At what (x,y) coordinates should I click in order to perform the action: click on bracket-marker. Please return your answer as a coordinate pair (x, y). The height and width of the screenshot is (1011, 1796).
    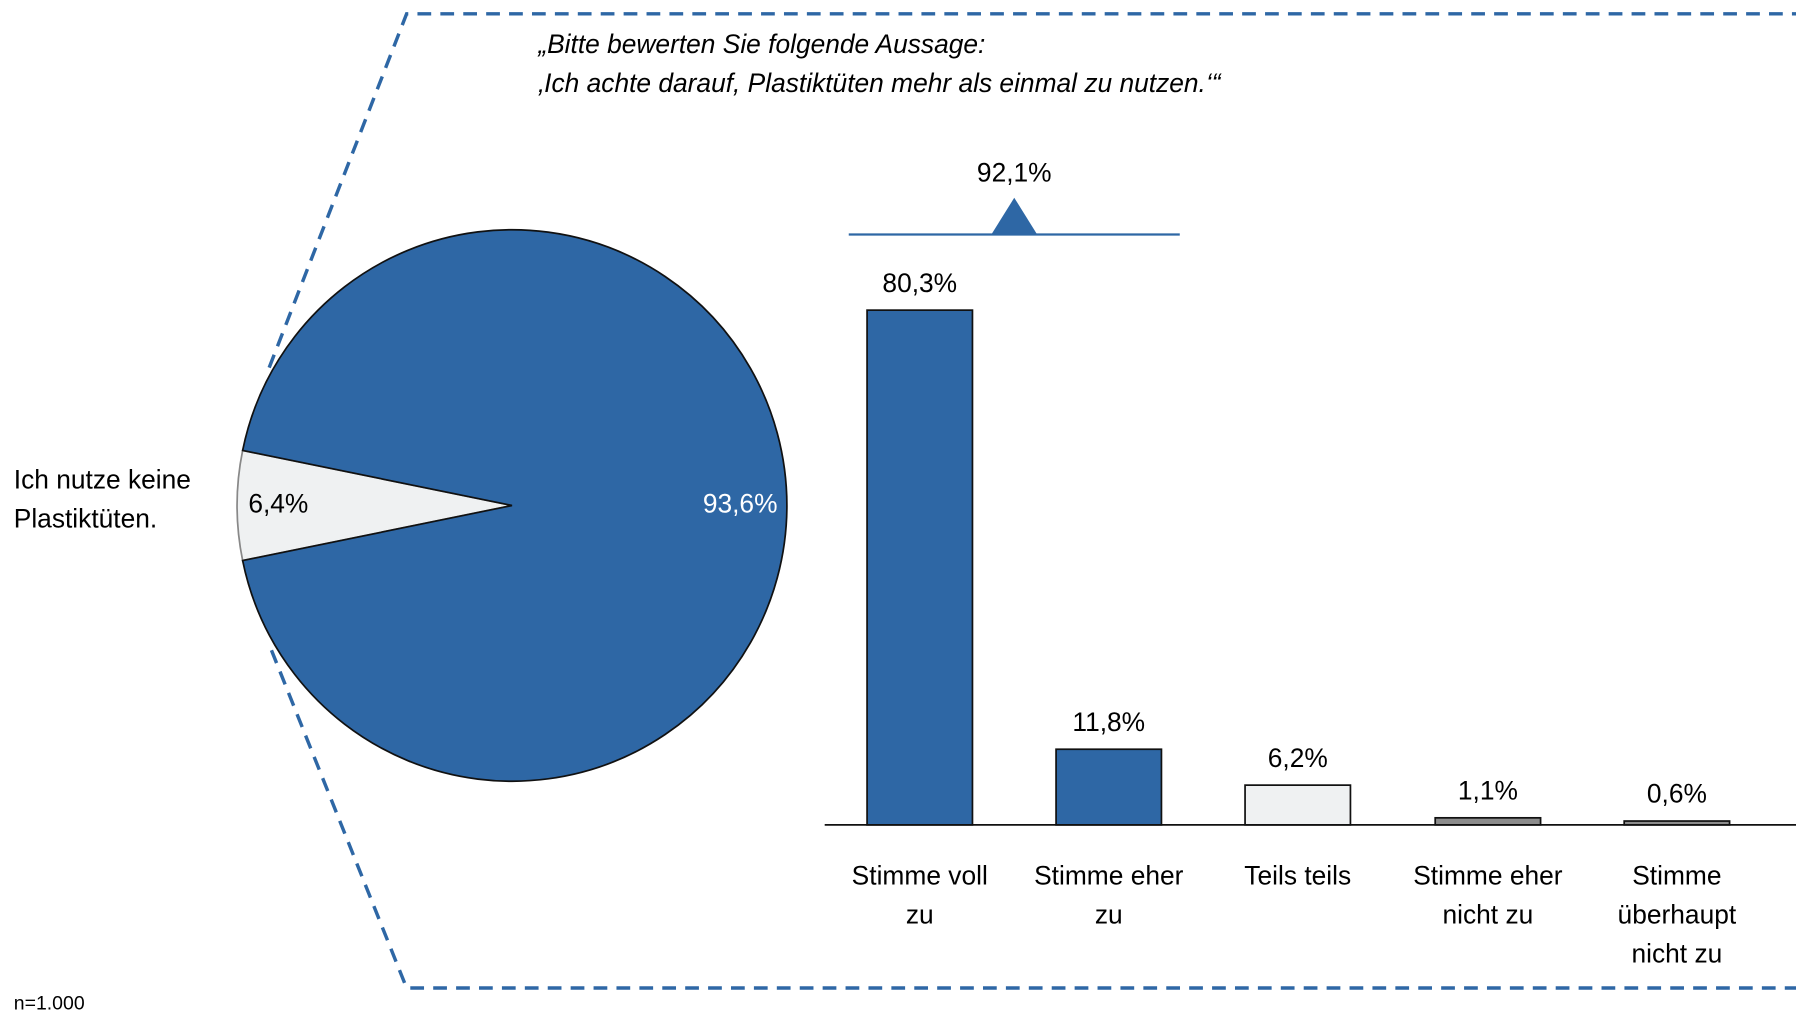
    Looking at the image, I should click on (1014, 216).